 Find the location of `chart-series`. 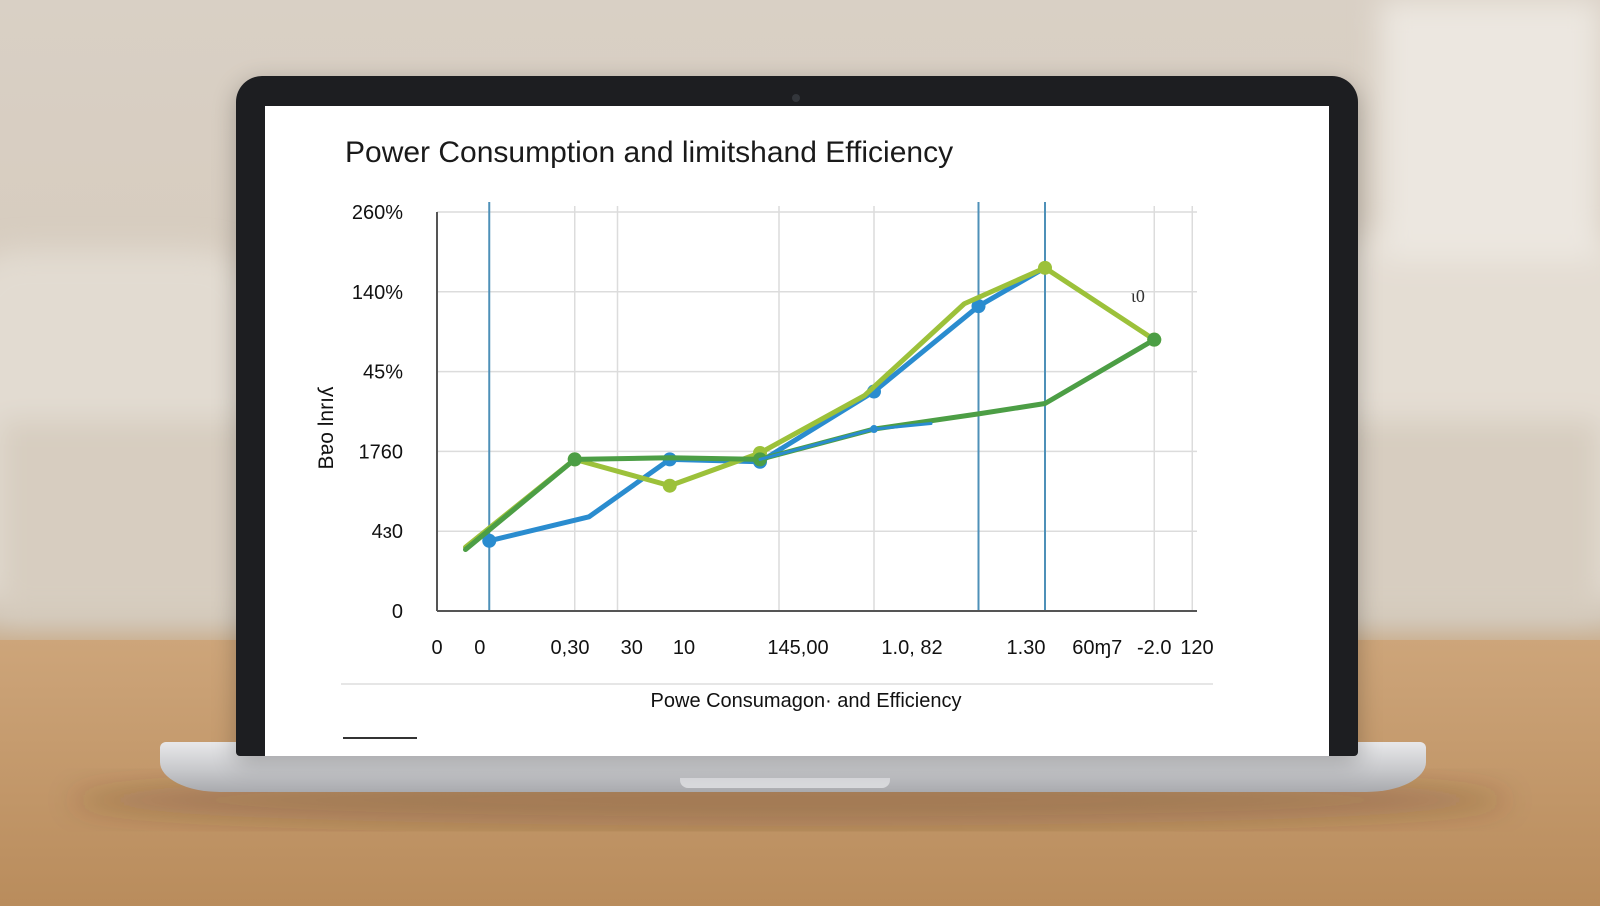

chart-series is located at coordinates (812, 406).